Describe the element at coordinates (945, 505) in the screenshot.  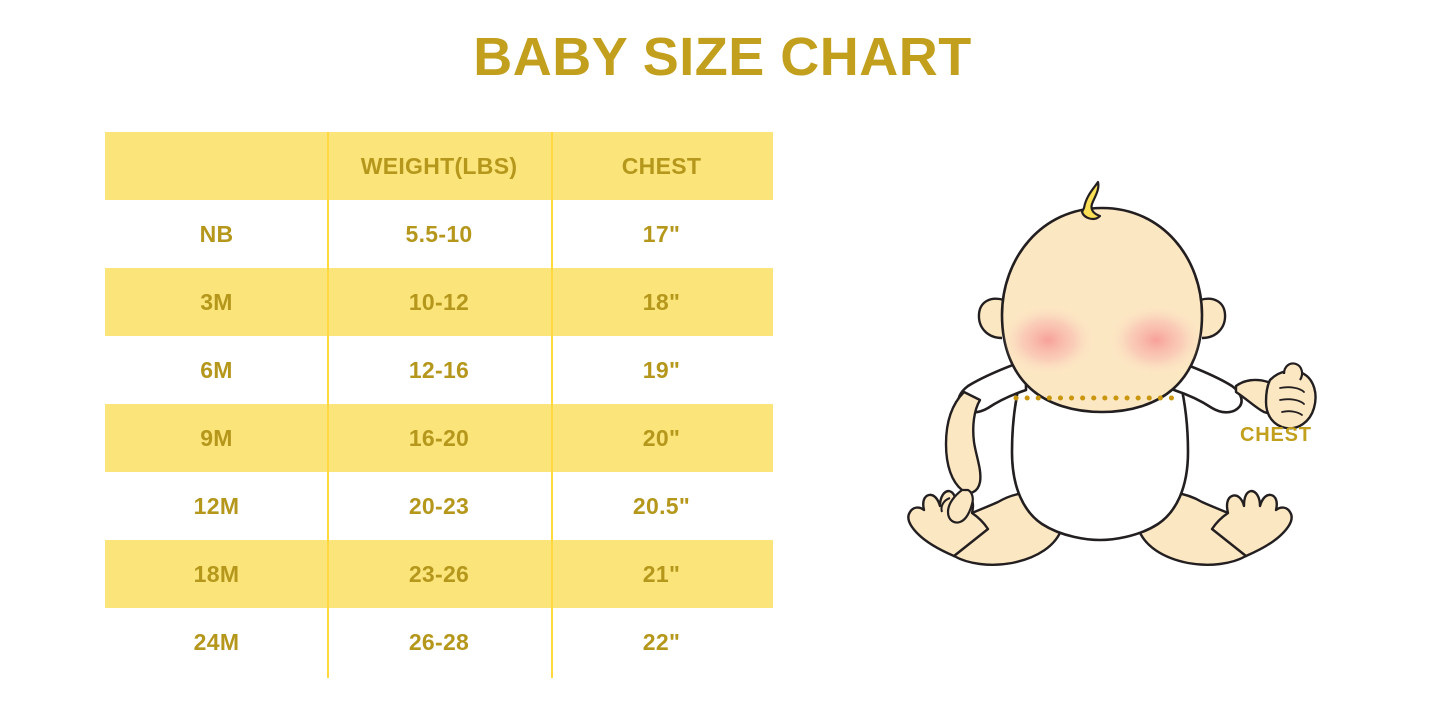
I see `left-hand-thumb` at that location.